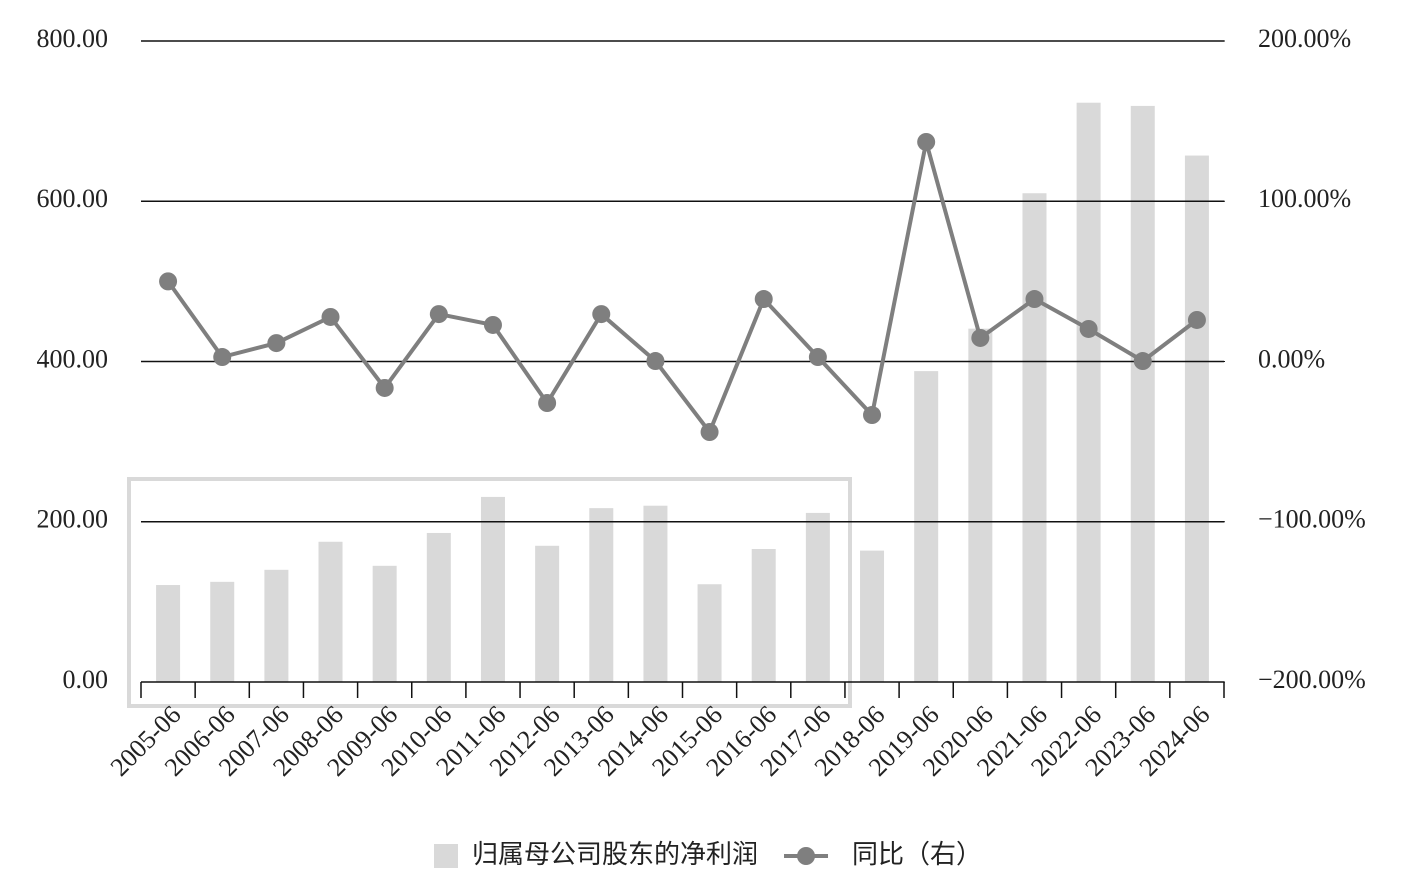  What do you see at coordinates (73, 38) in the screenshot?
I see `y-tick-label: 800.00` at bounding box center [73, 38].